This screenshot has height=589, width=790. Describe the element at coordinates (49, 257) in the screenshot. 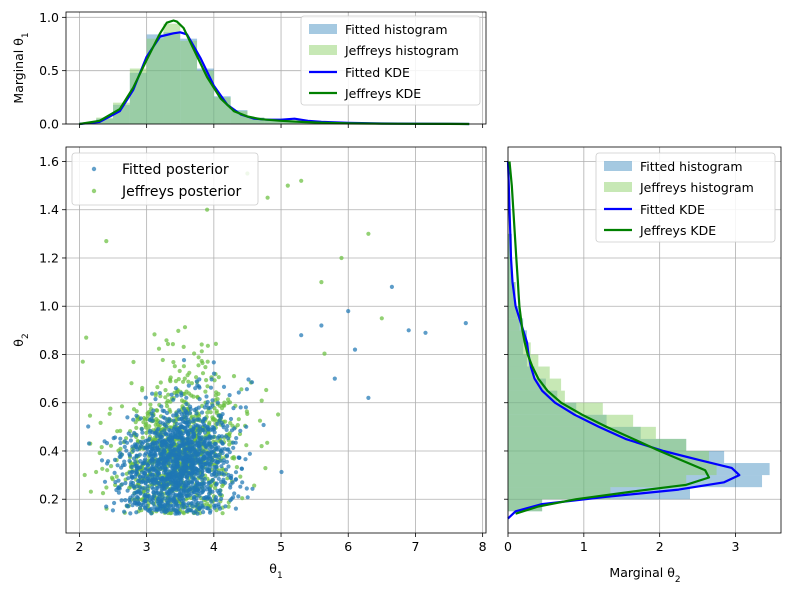

I see `y-tick-label: 1.2` at that location.